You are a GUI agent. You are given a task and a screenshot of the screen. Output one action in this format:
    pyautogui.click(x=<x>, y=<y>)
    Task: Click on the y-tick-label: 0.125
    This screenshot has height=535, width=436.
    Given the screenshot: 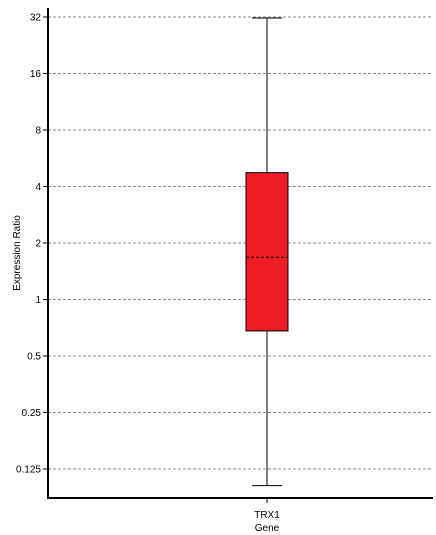 What is the action you would take?
    pyautogui.click(x=28, y=470)
    